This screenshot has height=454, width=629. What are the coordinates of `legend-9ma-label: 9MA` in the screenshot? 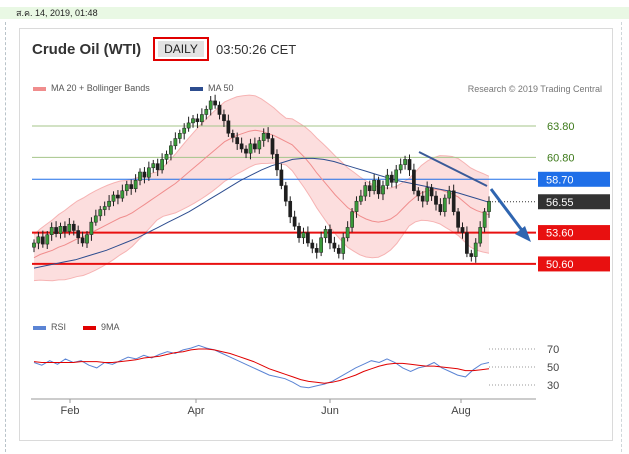 It's located at (110, 327).